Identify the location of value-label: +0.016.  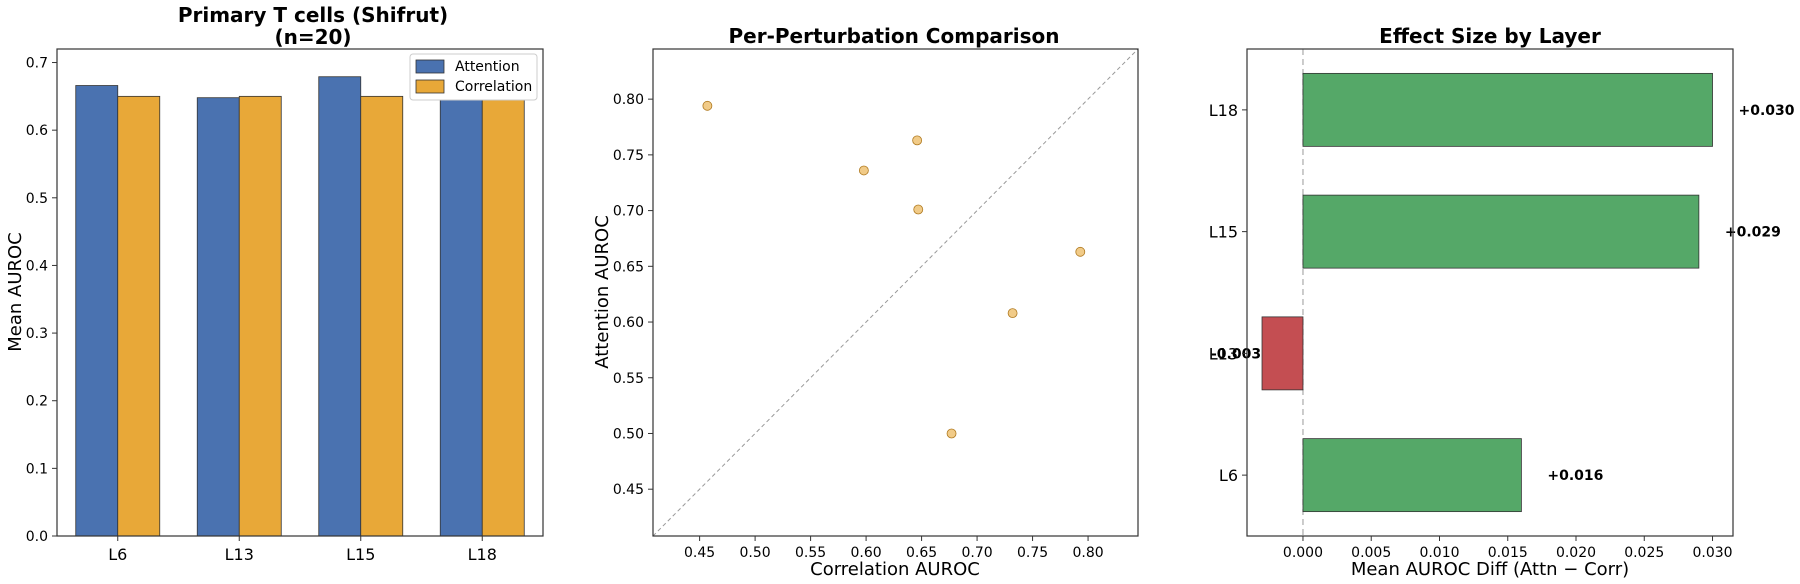
(1575, 476).